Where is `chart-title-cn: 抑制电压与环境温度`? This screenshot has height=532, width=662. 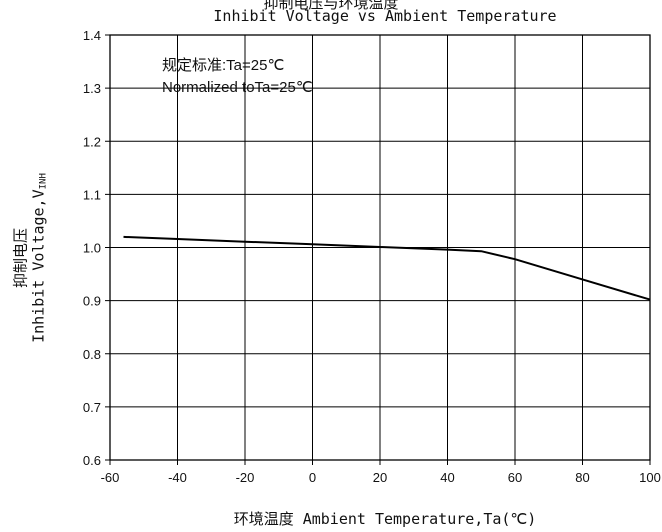
chart-title-cn: 抑制电压与环境温度 is located at coordinates (331, 6).